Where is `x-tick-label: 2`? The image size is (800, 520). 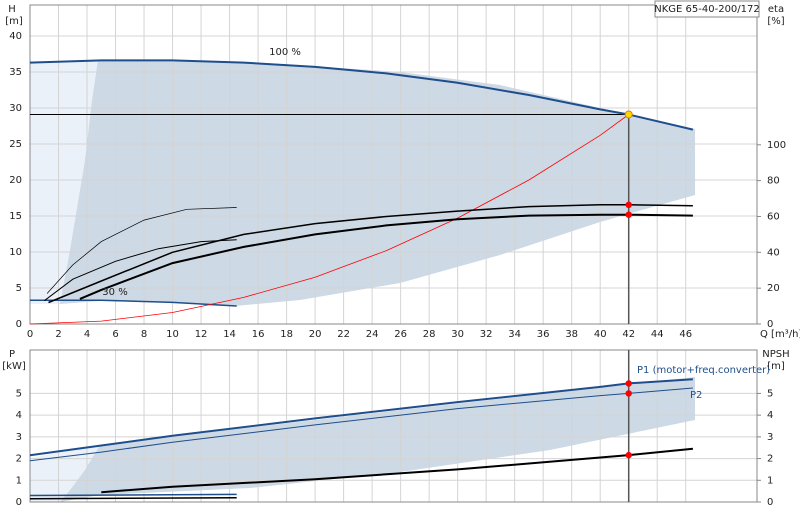
x-tick-label: 2 is located at coordinates (58, 334).